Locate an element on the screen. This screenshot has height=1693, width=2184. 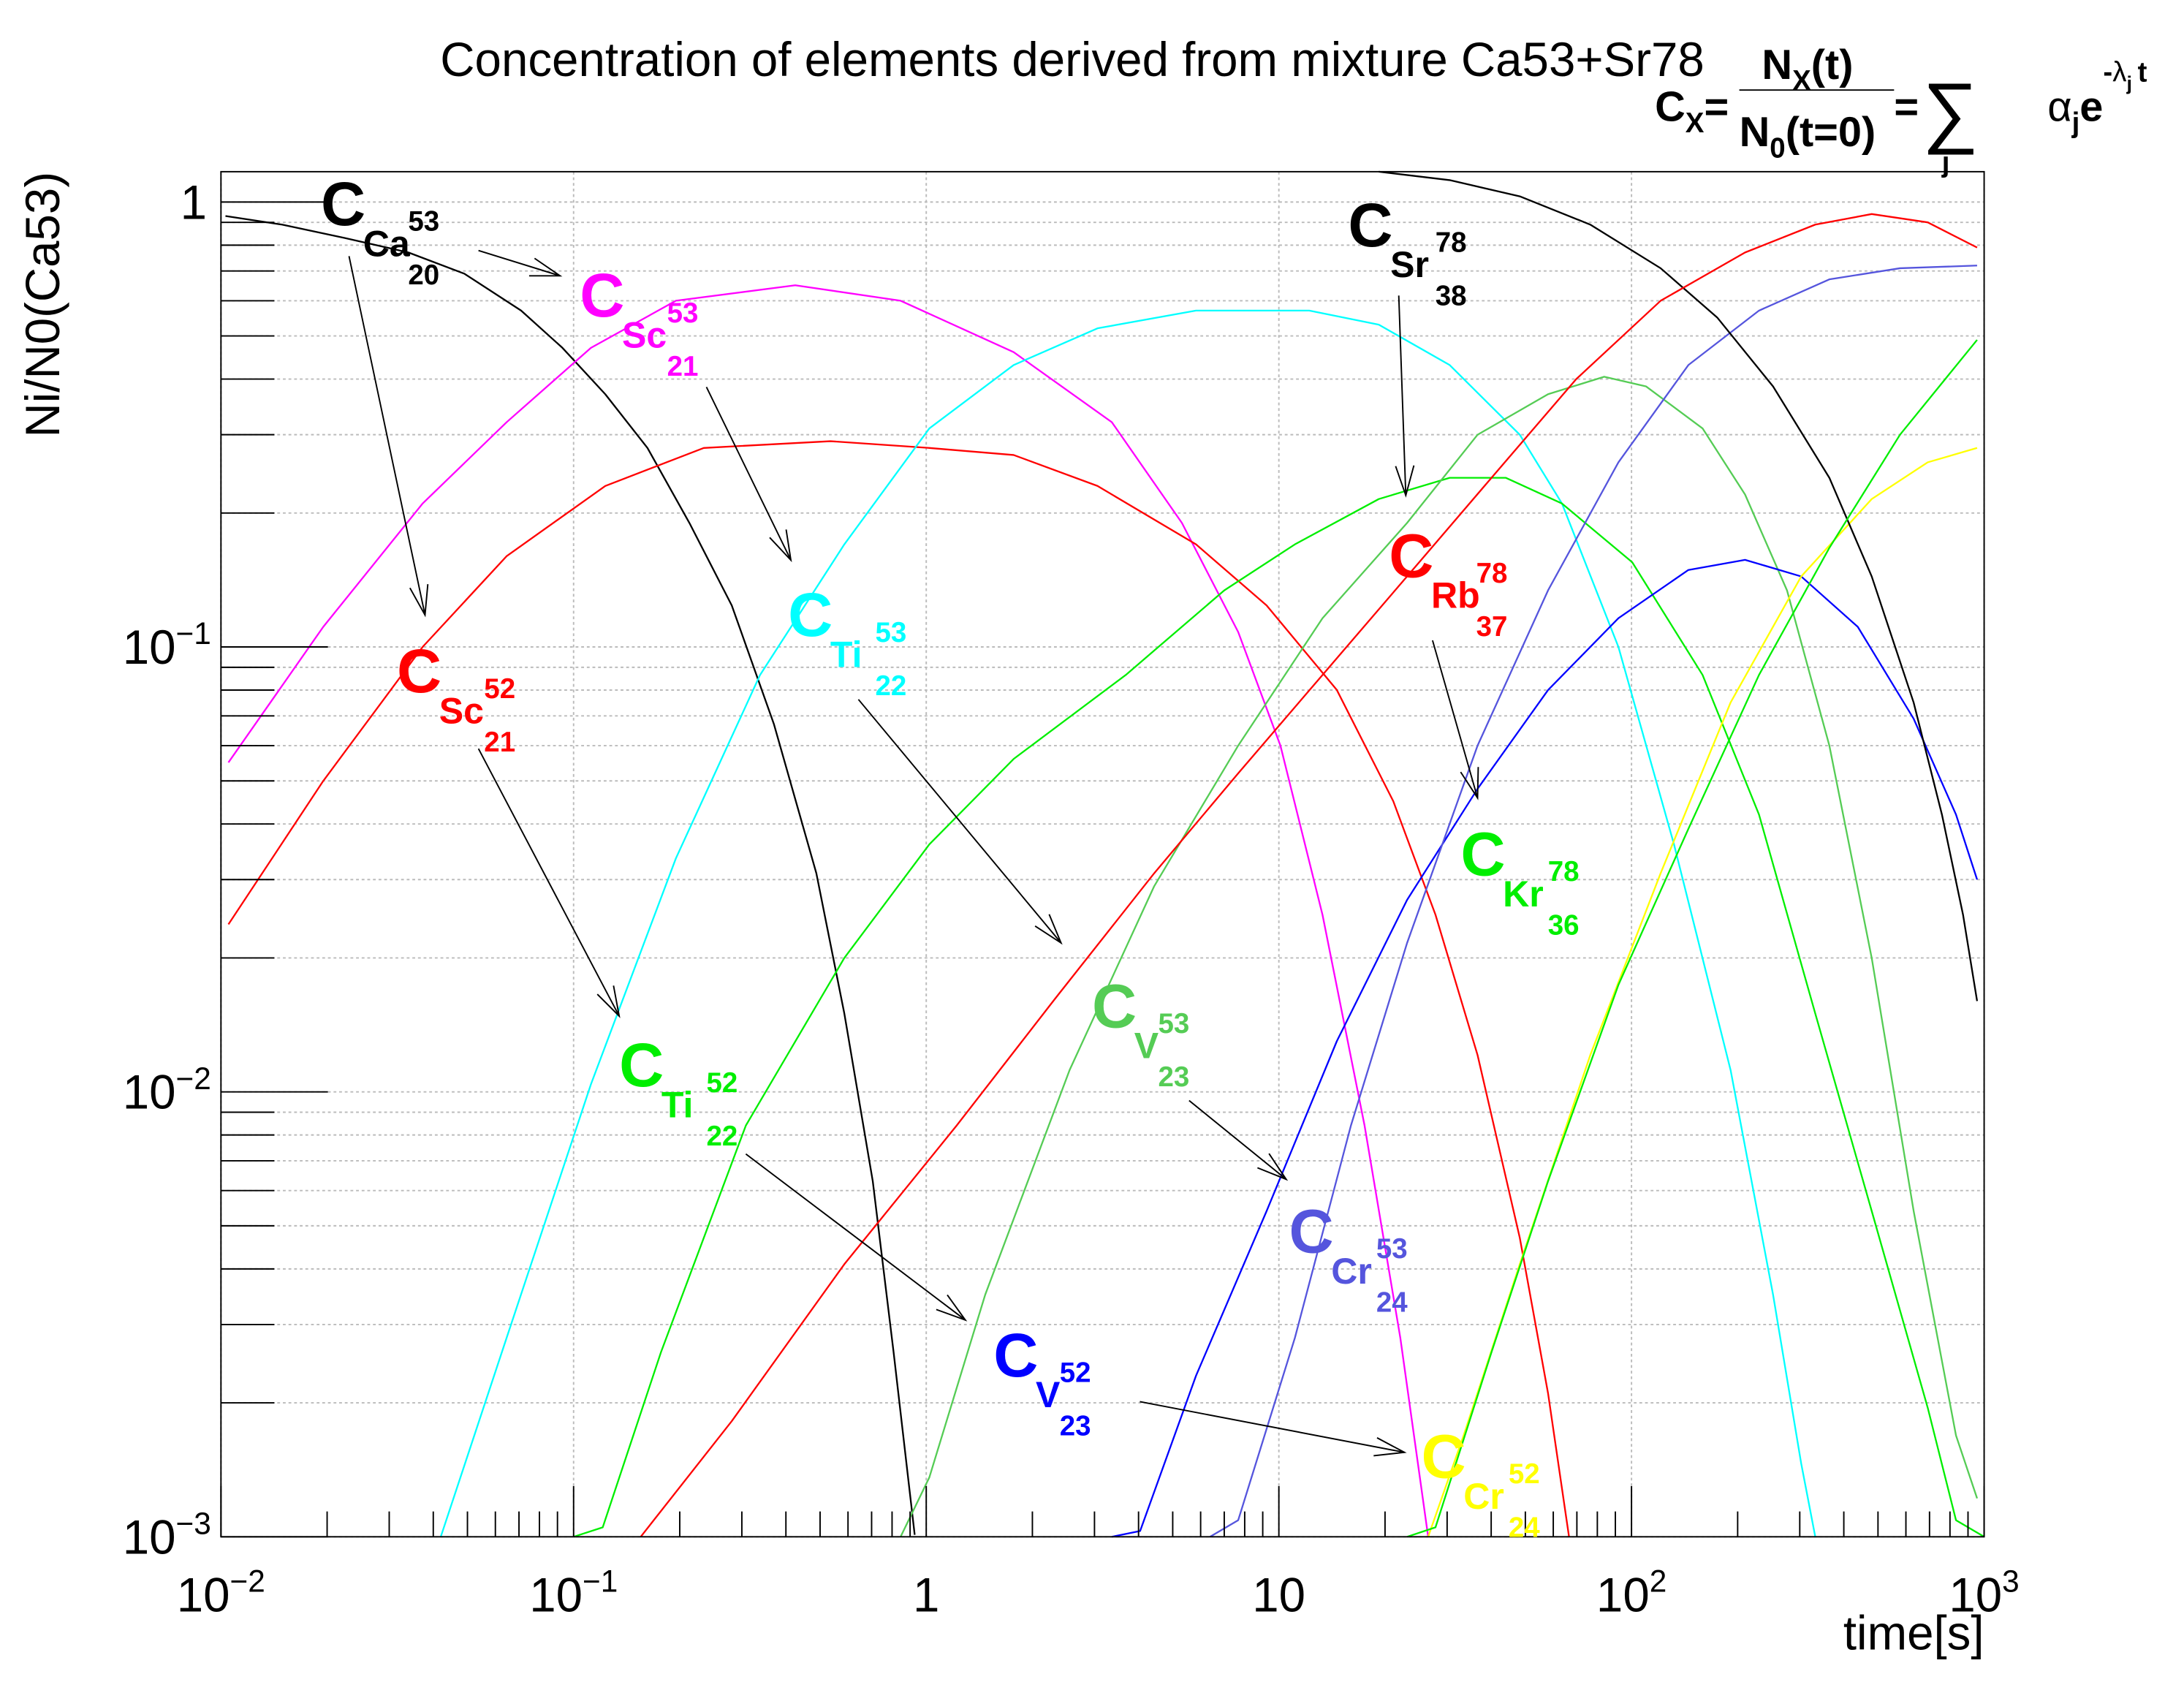
x-tick-label: 10³ is located at coordinates (1984, 1592).